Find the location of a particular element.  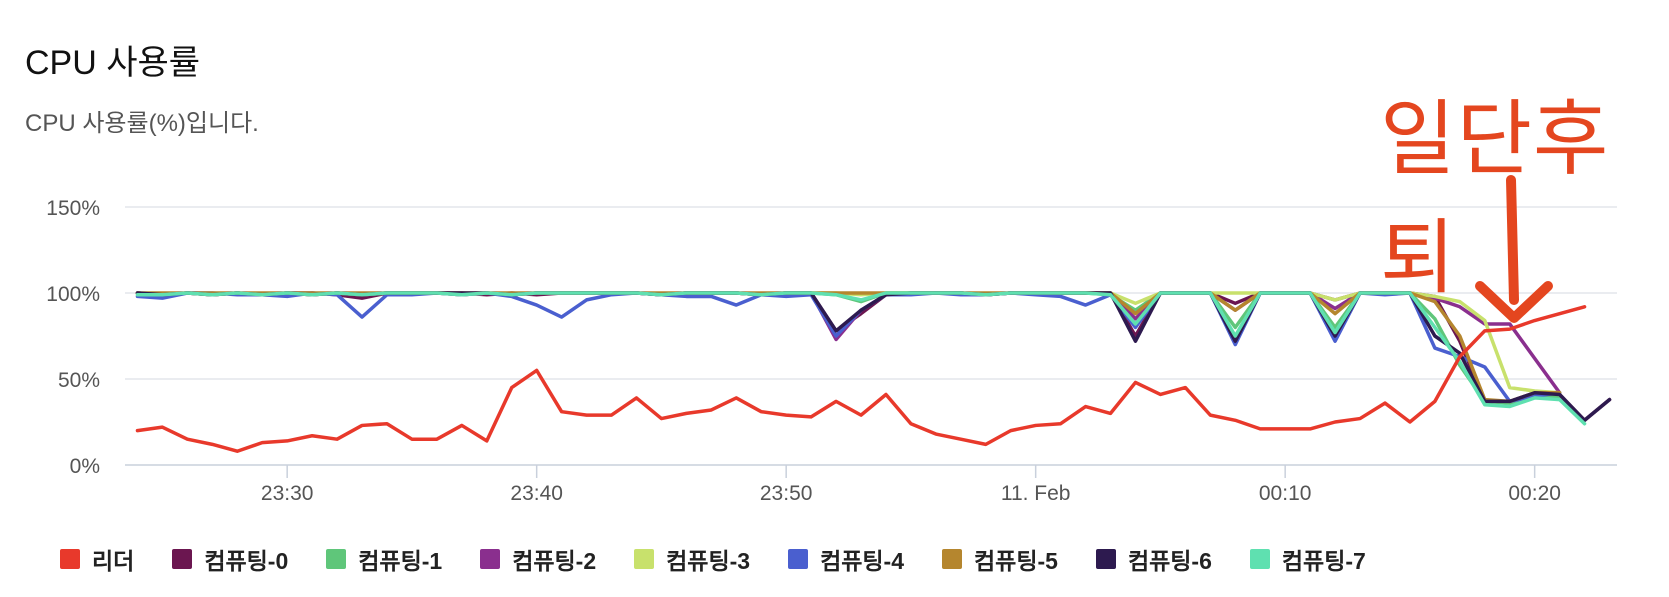

legend-label: 컴퓨팅-4 is located at coordinates (862, 561).